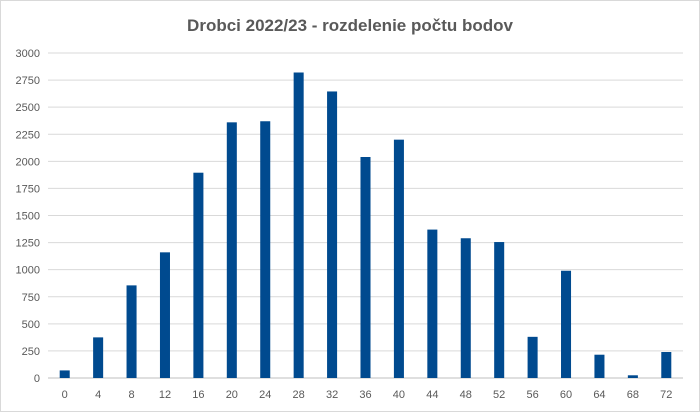  Describe the element at coordinates (28, 271) in the screenshot. I see `y-tick-label: 1000` at that location.